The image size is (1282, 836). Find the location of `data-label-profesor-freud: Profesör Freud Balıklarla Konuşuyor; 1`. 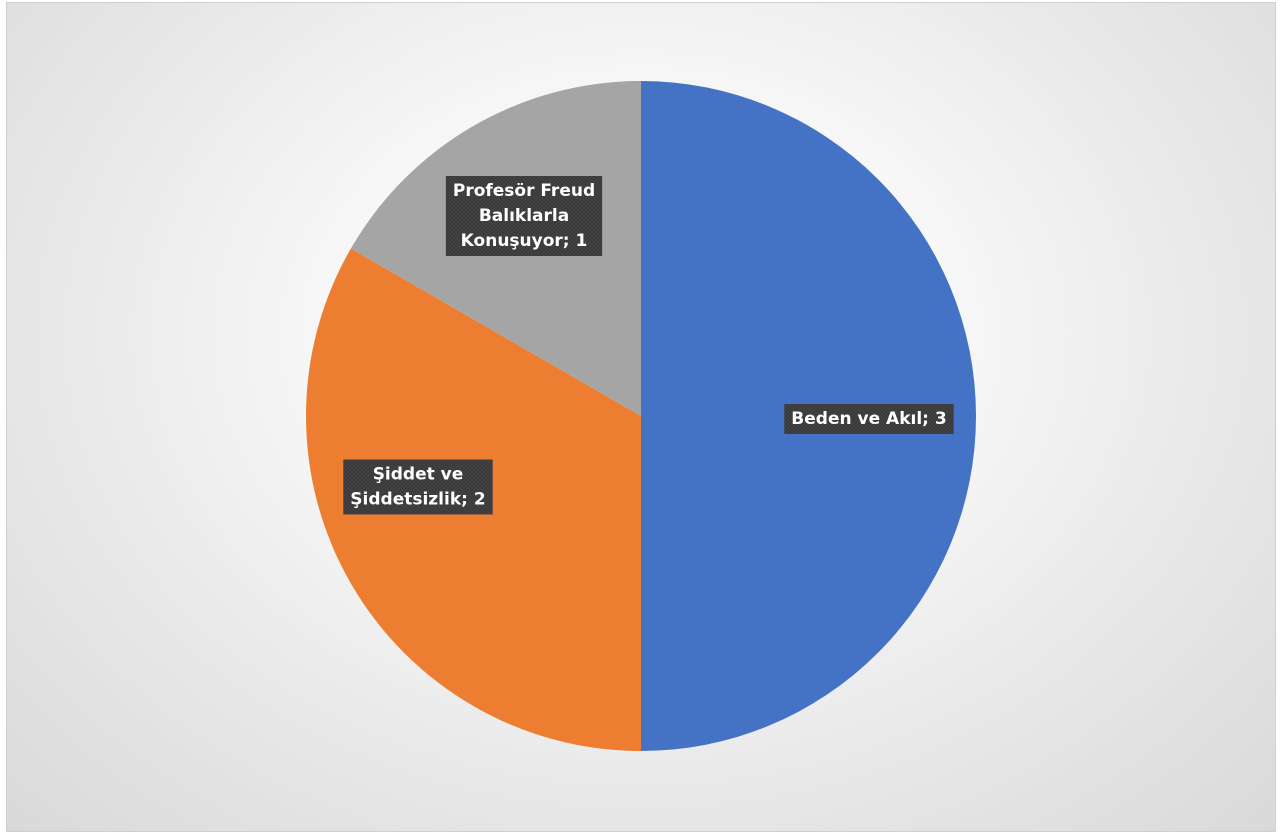

data-label-profesor-freud: Profesör Freud Balıklarla Konuşuyor; 1 is located at coordinates (524, 216).